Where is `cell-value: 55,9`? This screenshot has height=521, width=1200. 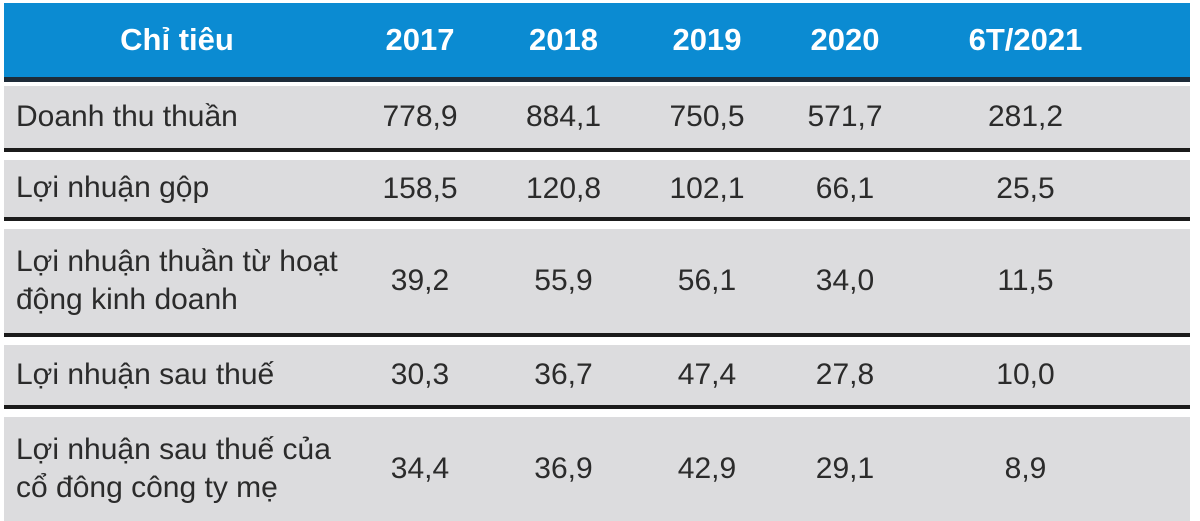 cell-value: 55,9 is located at coordinates (563, 280).